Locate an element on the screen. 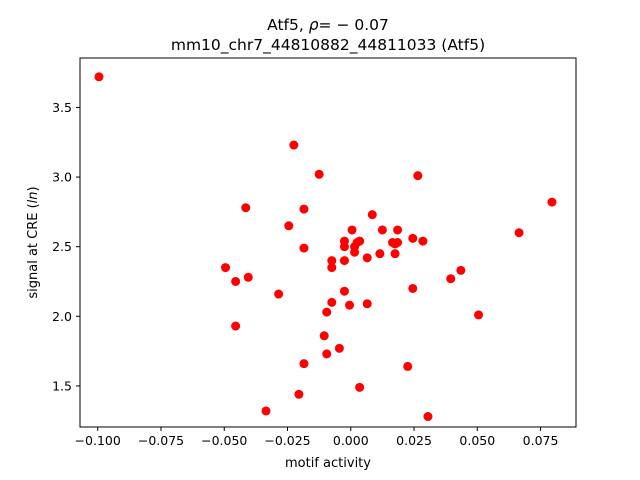  chart-title-rho: ρ is located at coordinates (314, 25).